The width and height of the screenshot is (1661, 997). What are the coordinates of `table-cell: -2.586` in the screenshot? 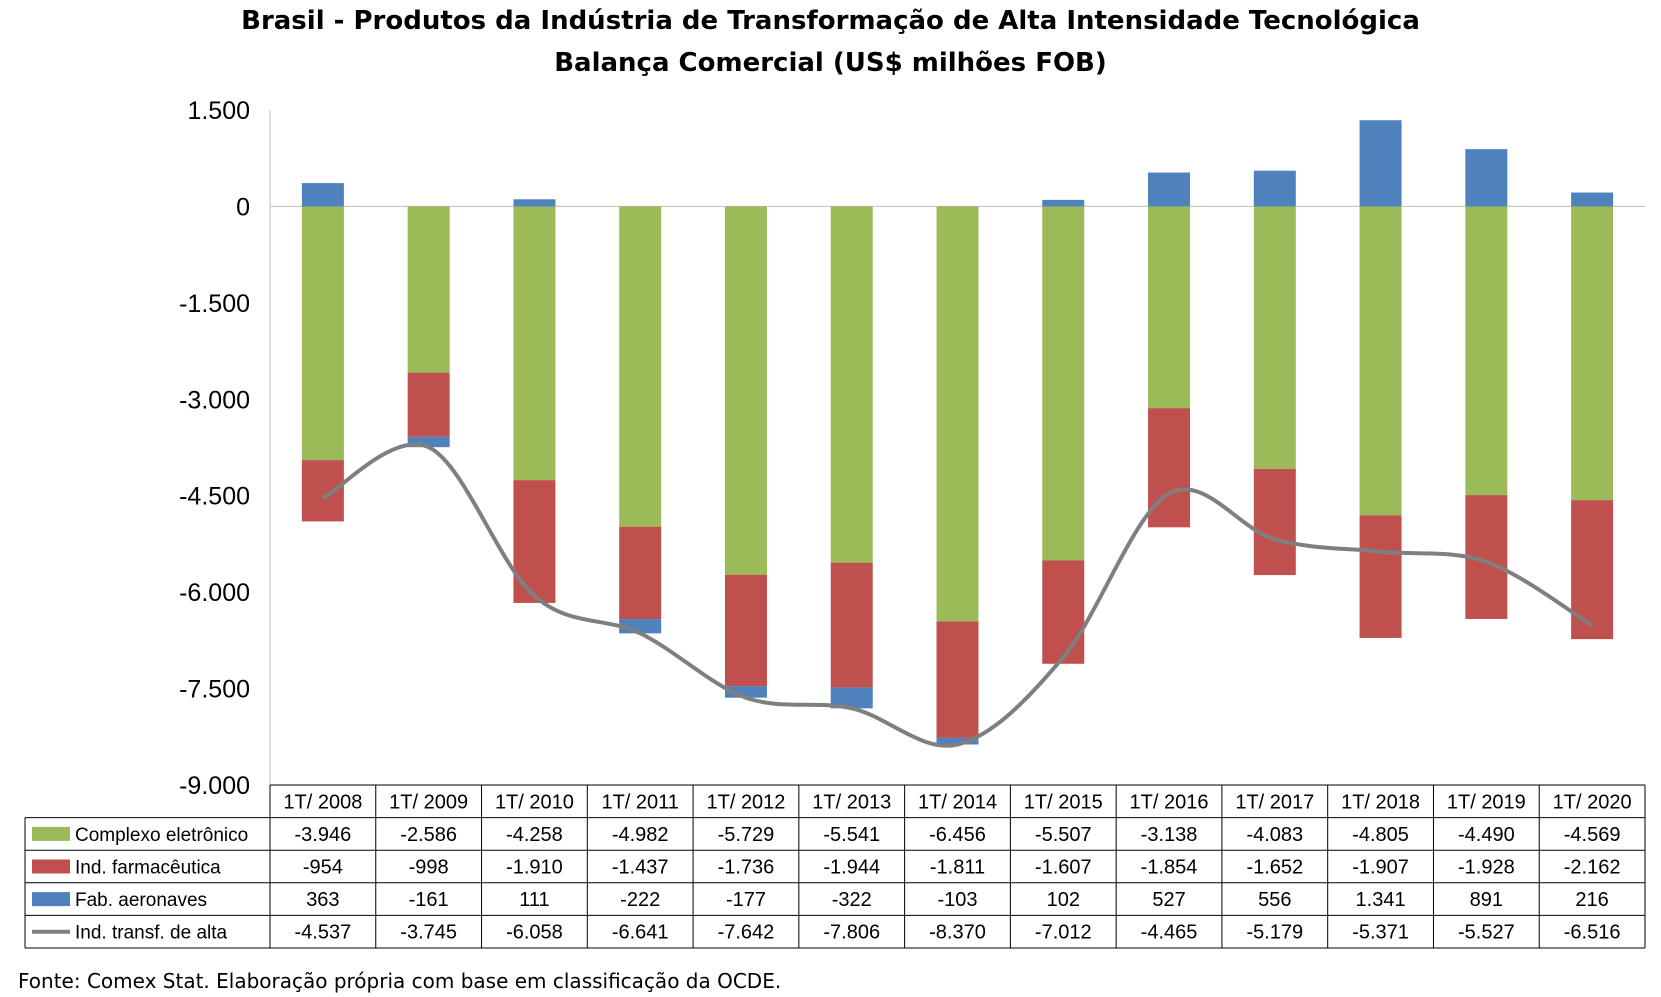 It's located at (428, 835).